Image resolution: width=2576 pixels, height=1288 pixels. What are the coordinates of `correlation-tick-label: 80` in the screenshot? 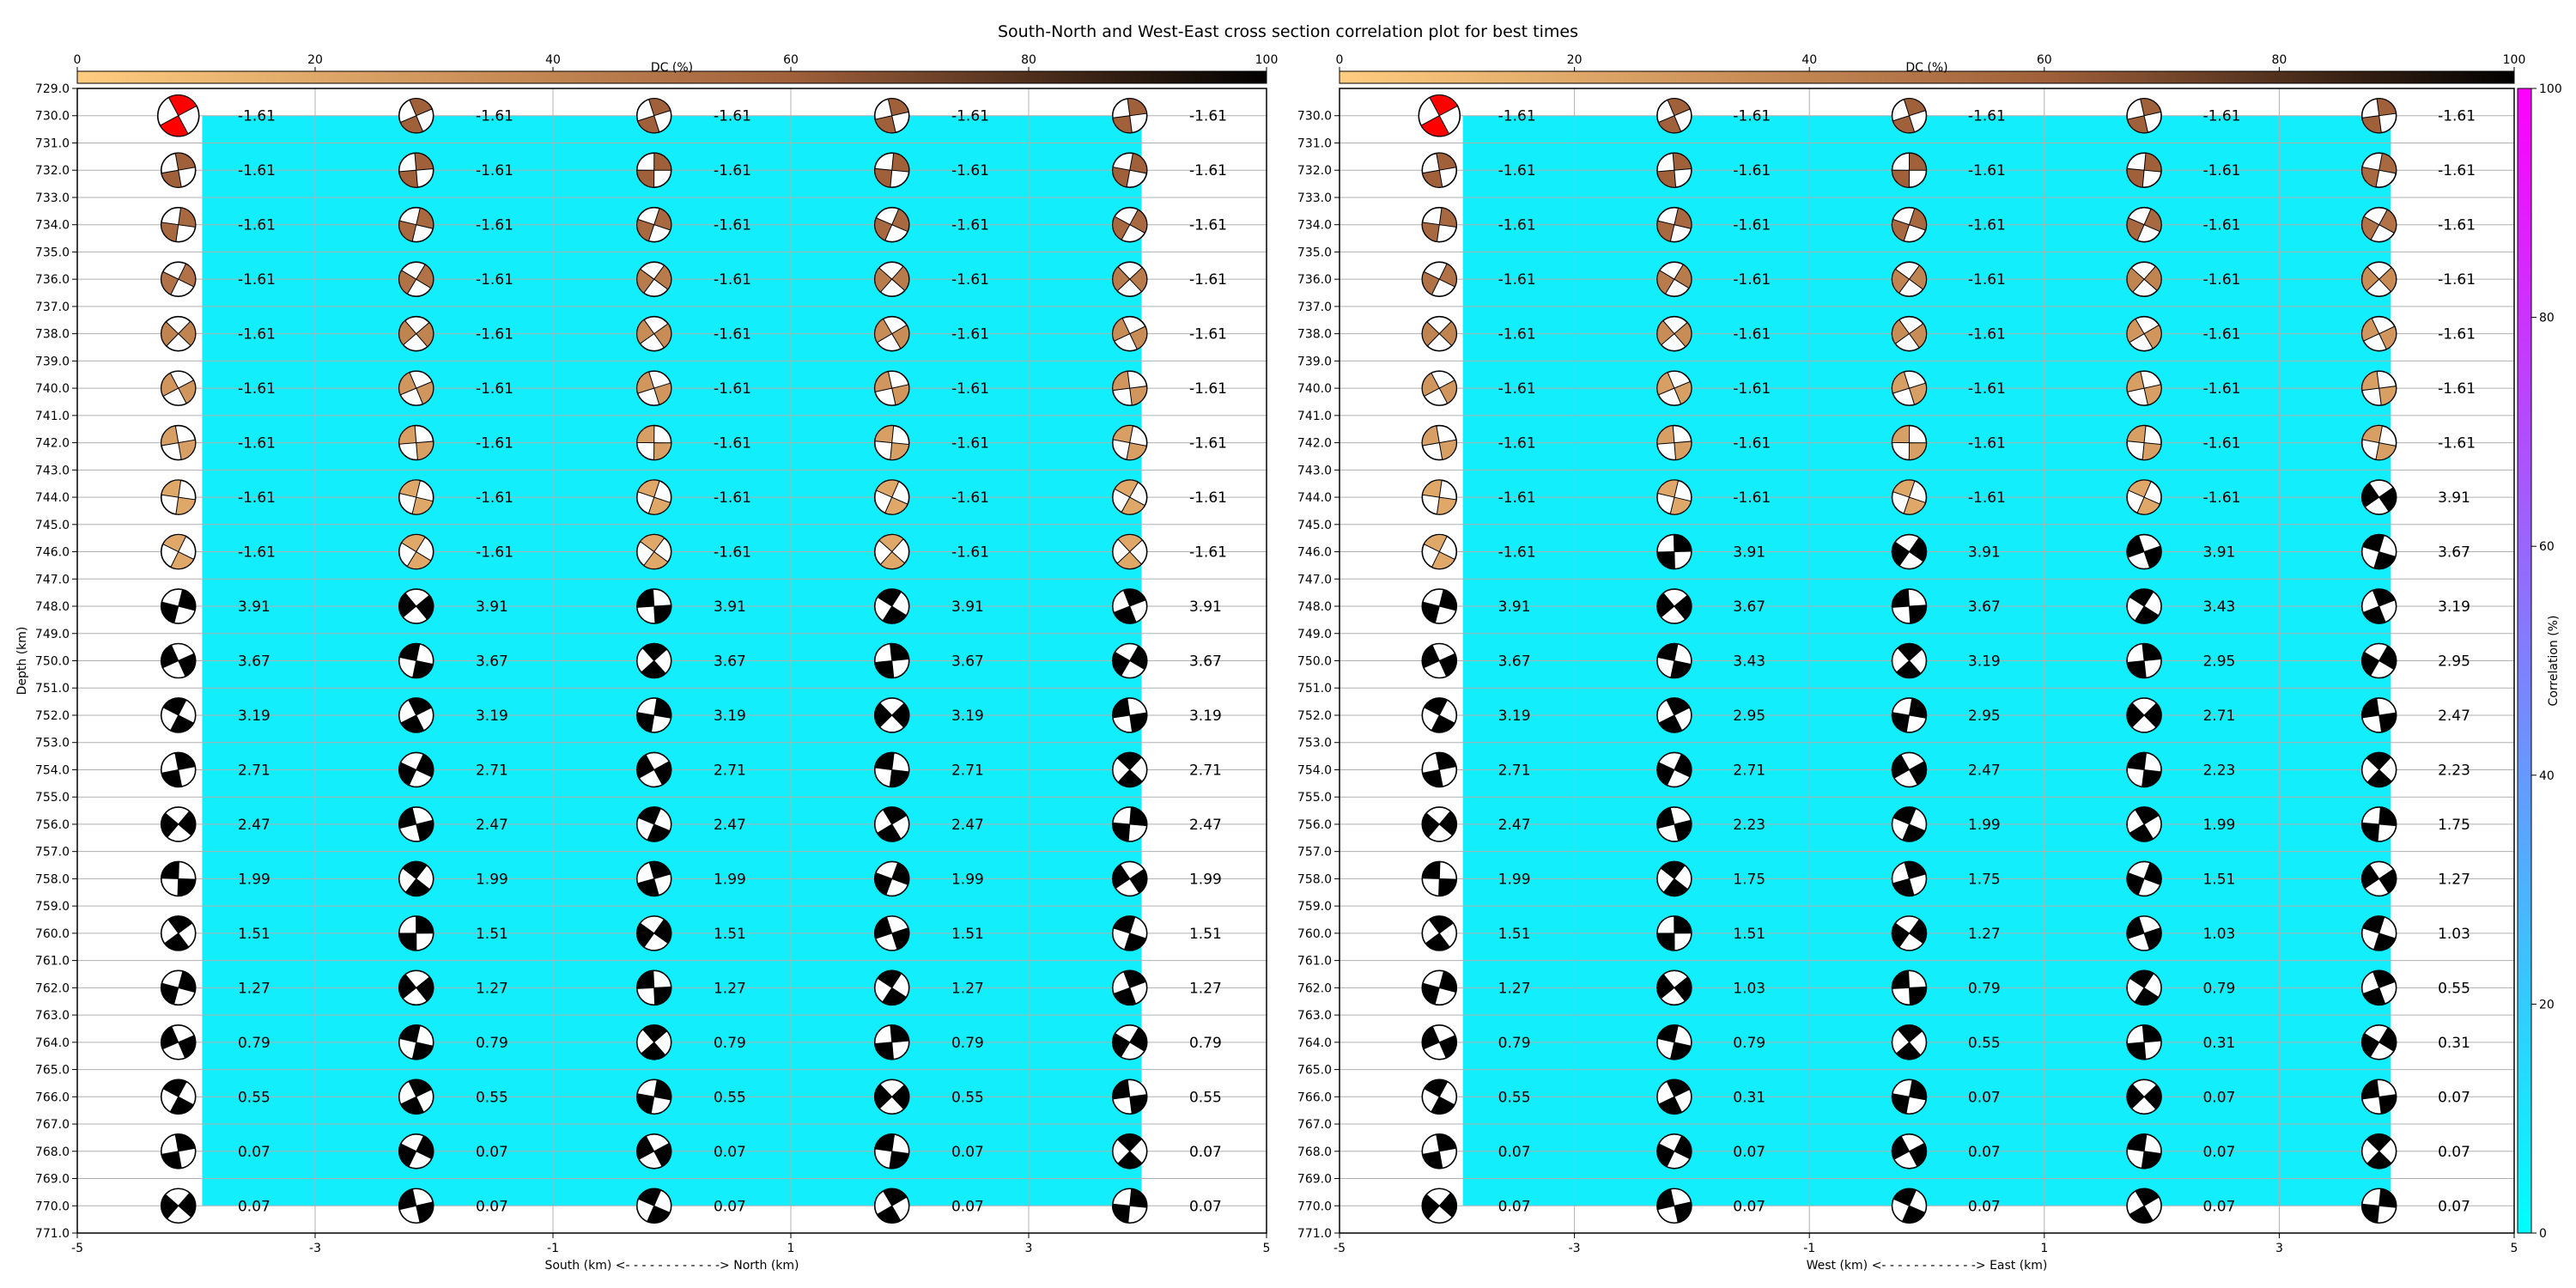 It's located at (2547, 318).